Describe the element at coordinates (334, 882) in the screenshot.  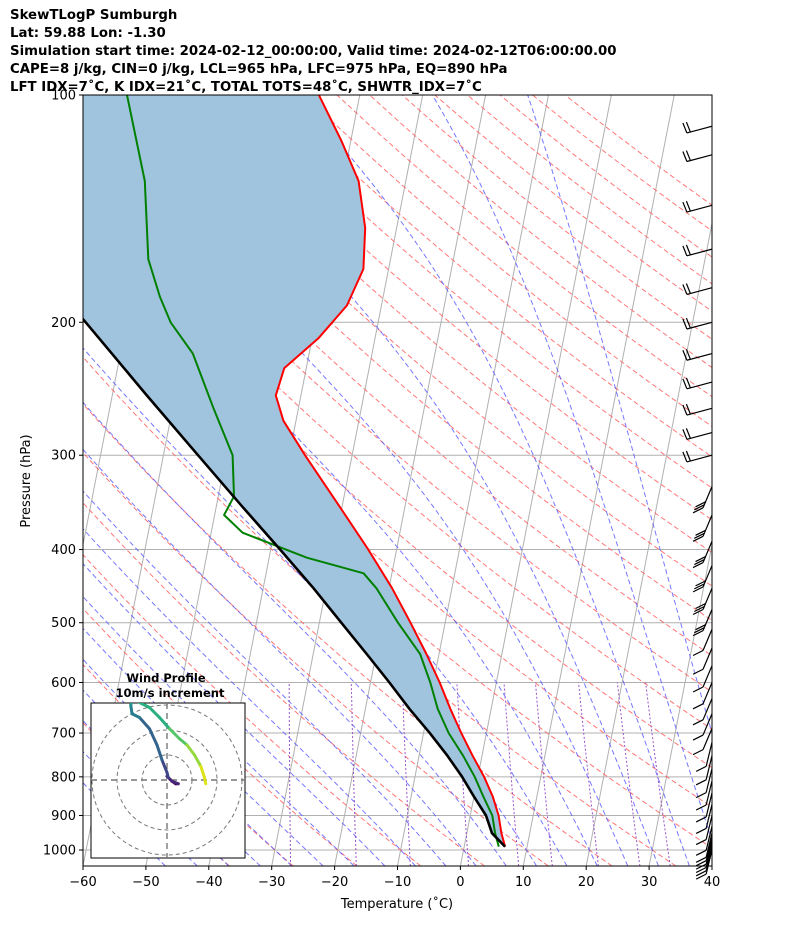
I see `x-tick-label: −20` at that location.